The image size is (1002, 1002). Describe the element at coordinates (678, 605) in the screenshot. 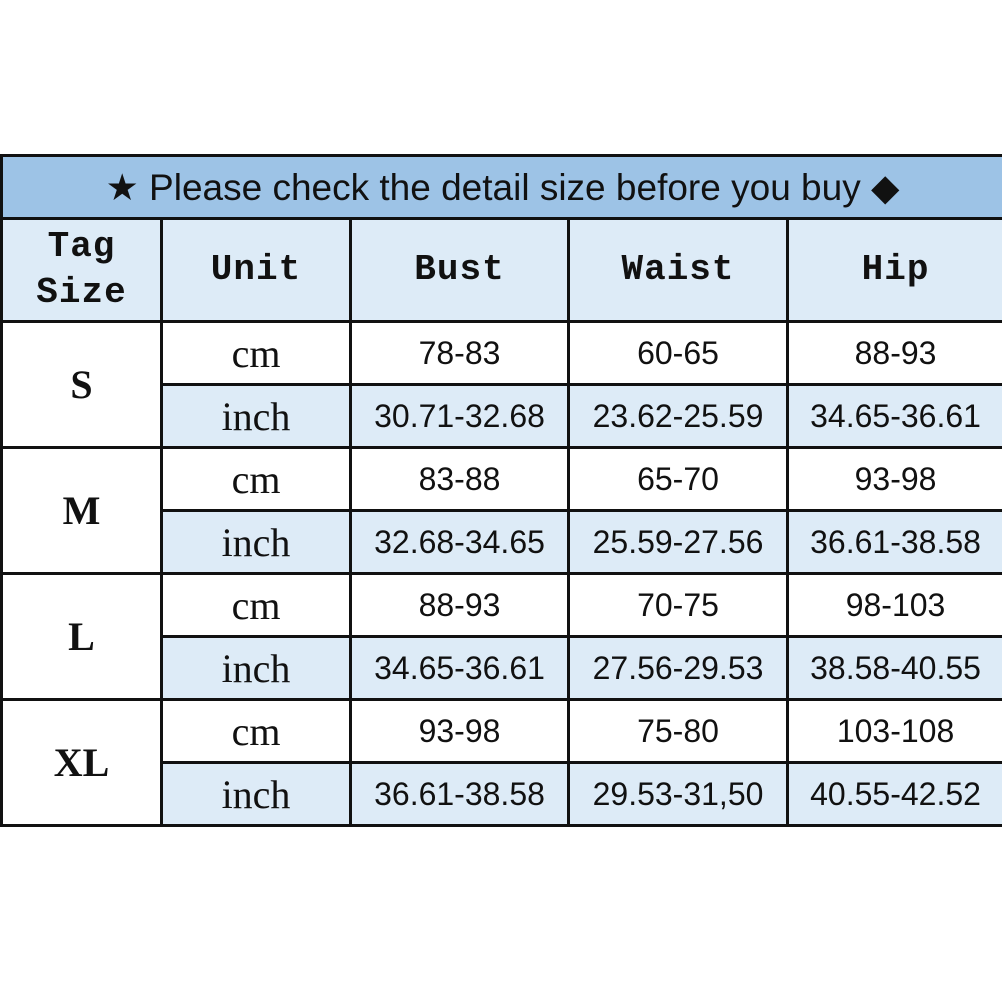

I see `waist-cell: 70-75` at that location.